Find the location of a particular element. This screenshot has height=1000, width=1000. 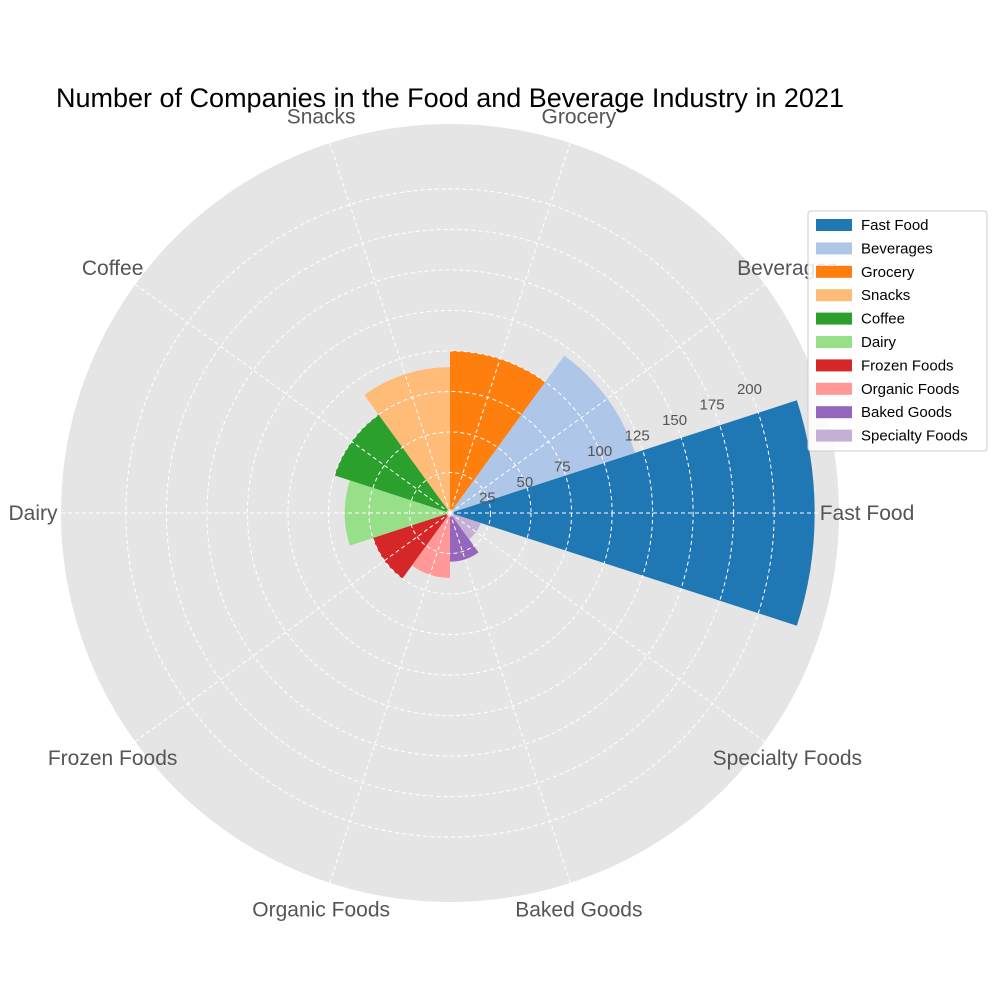

bar-organic-foods is located at coordinates (430, 545).